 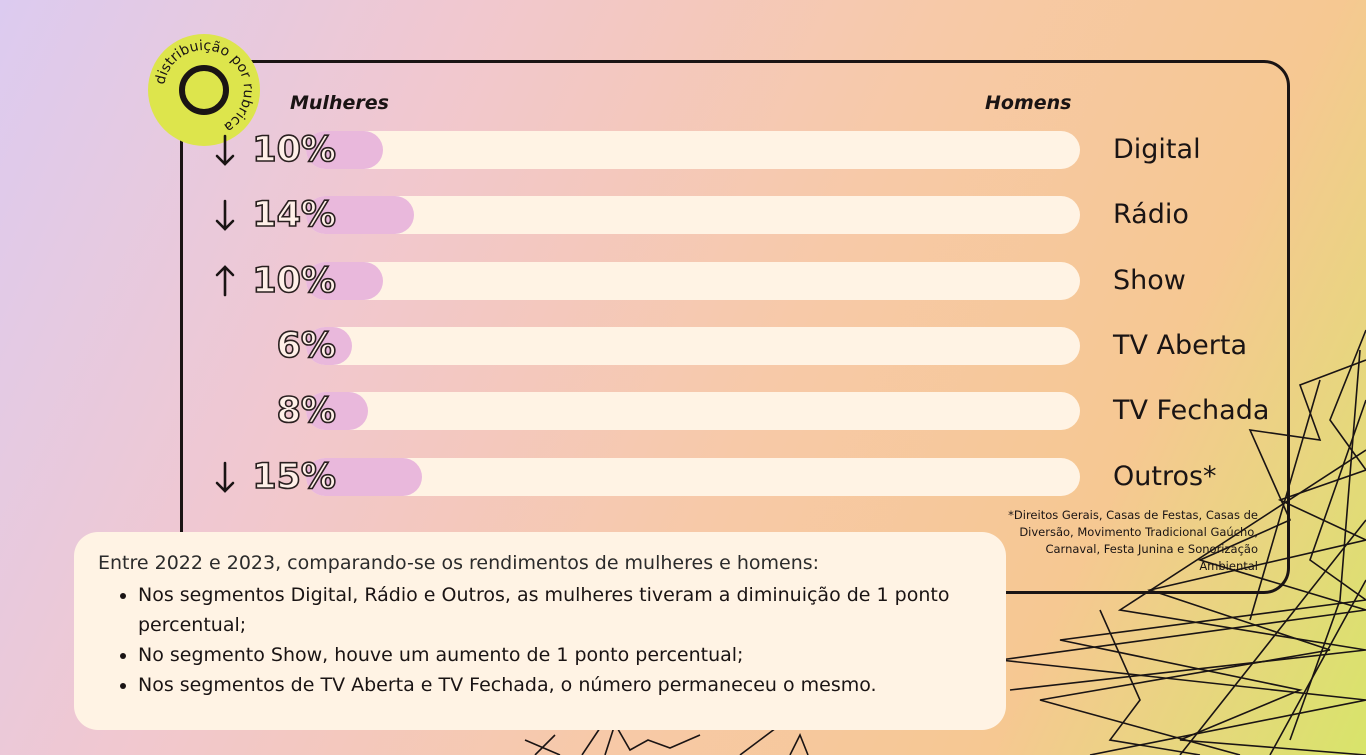 What do you see at coordinates (1028, 103) in the screenshot?
I see `men-header: Homens` at bounding box center [1028, 103].